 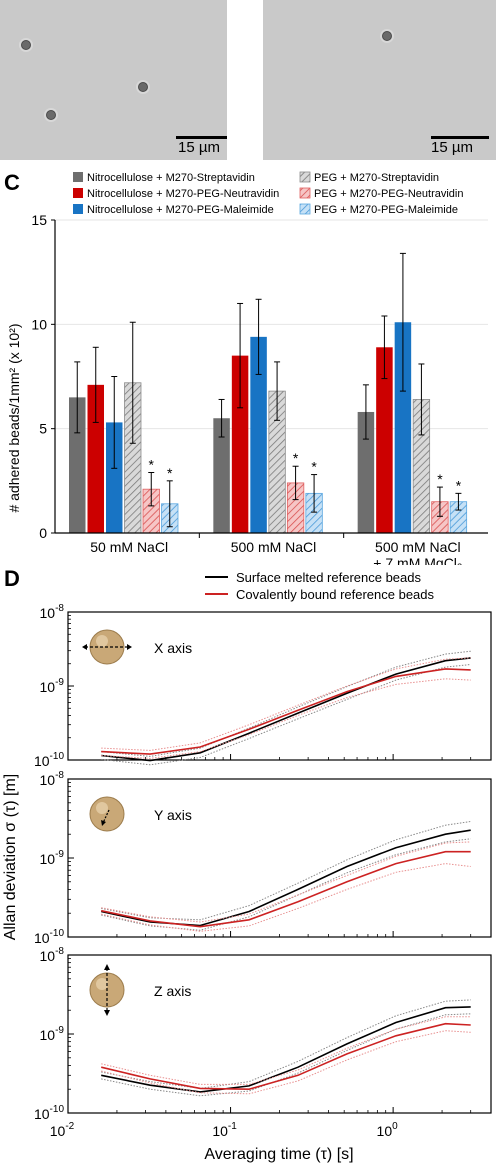 What do you see at coordinates (172, 991) in the screenshot?
I see `axis-label: Z axis` at bounding box center [172, 991].